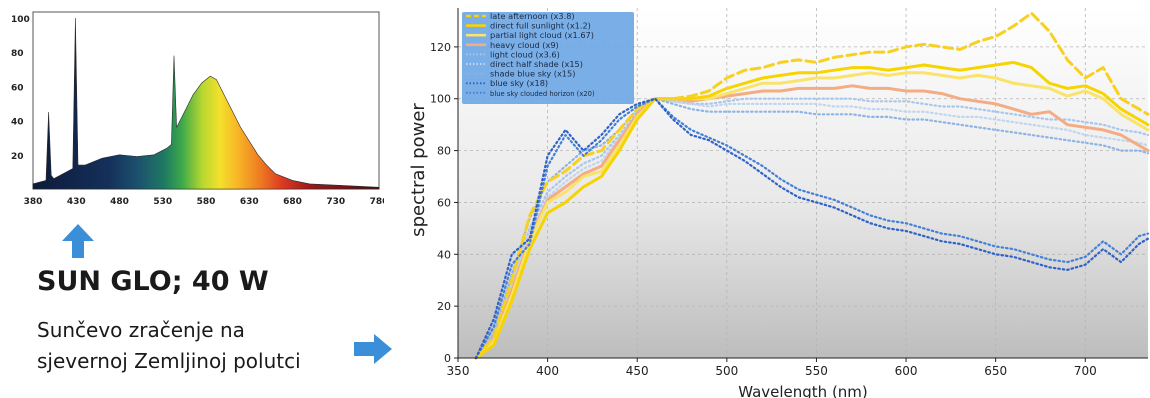  I want to click on x-axis-label: Wavelength (nm), so click(803, 390).